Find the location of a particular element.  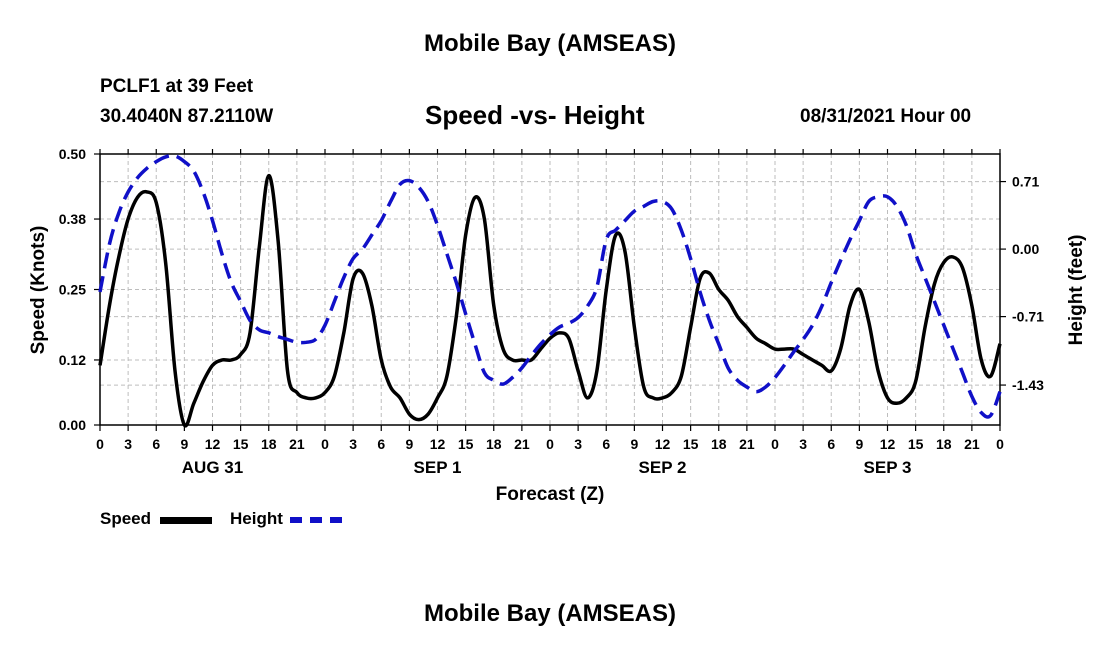

date-stamp: 08/31/2021 Hour 00 is located at coordinates (886, 116).